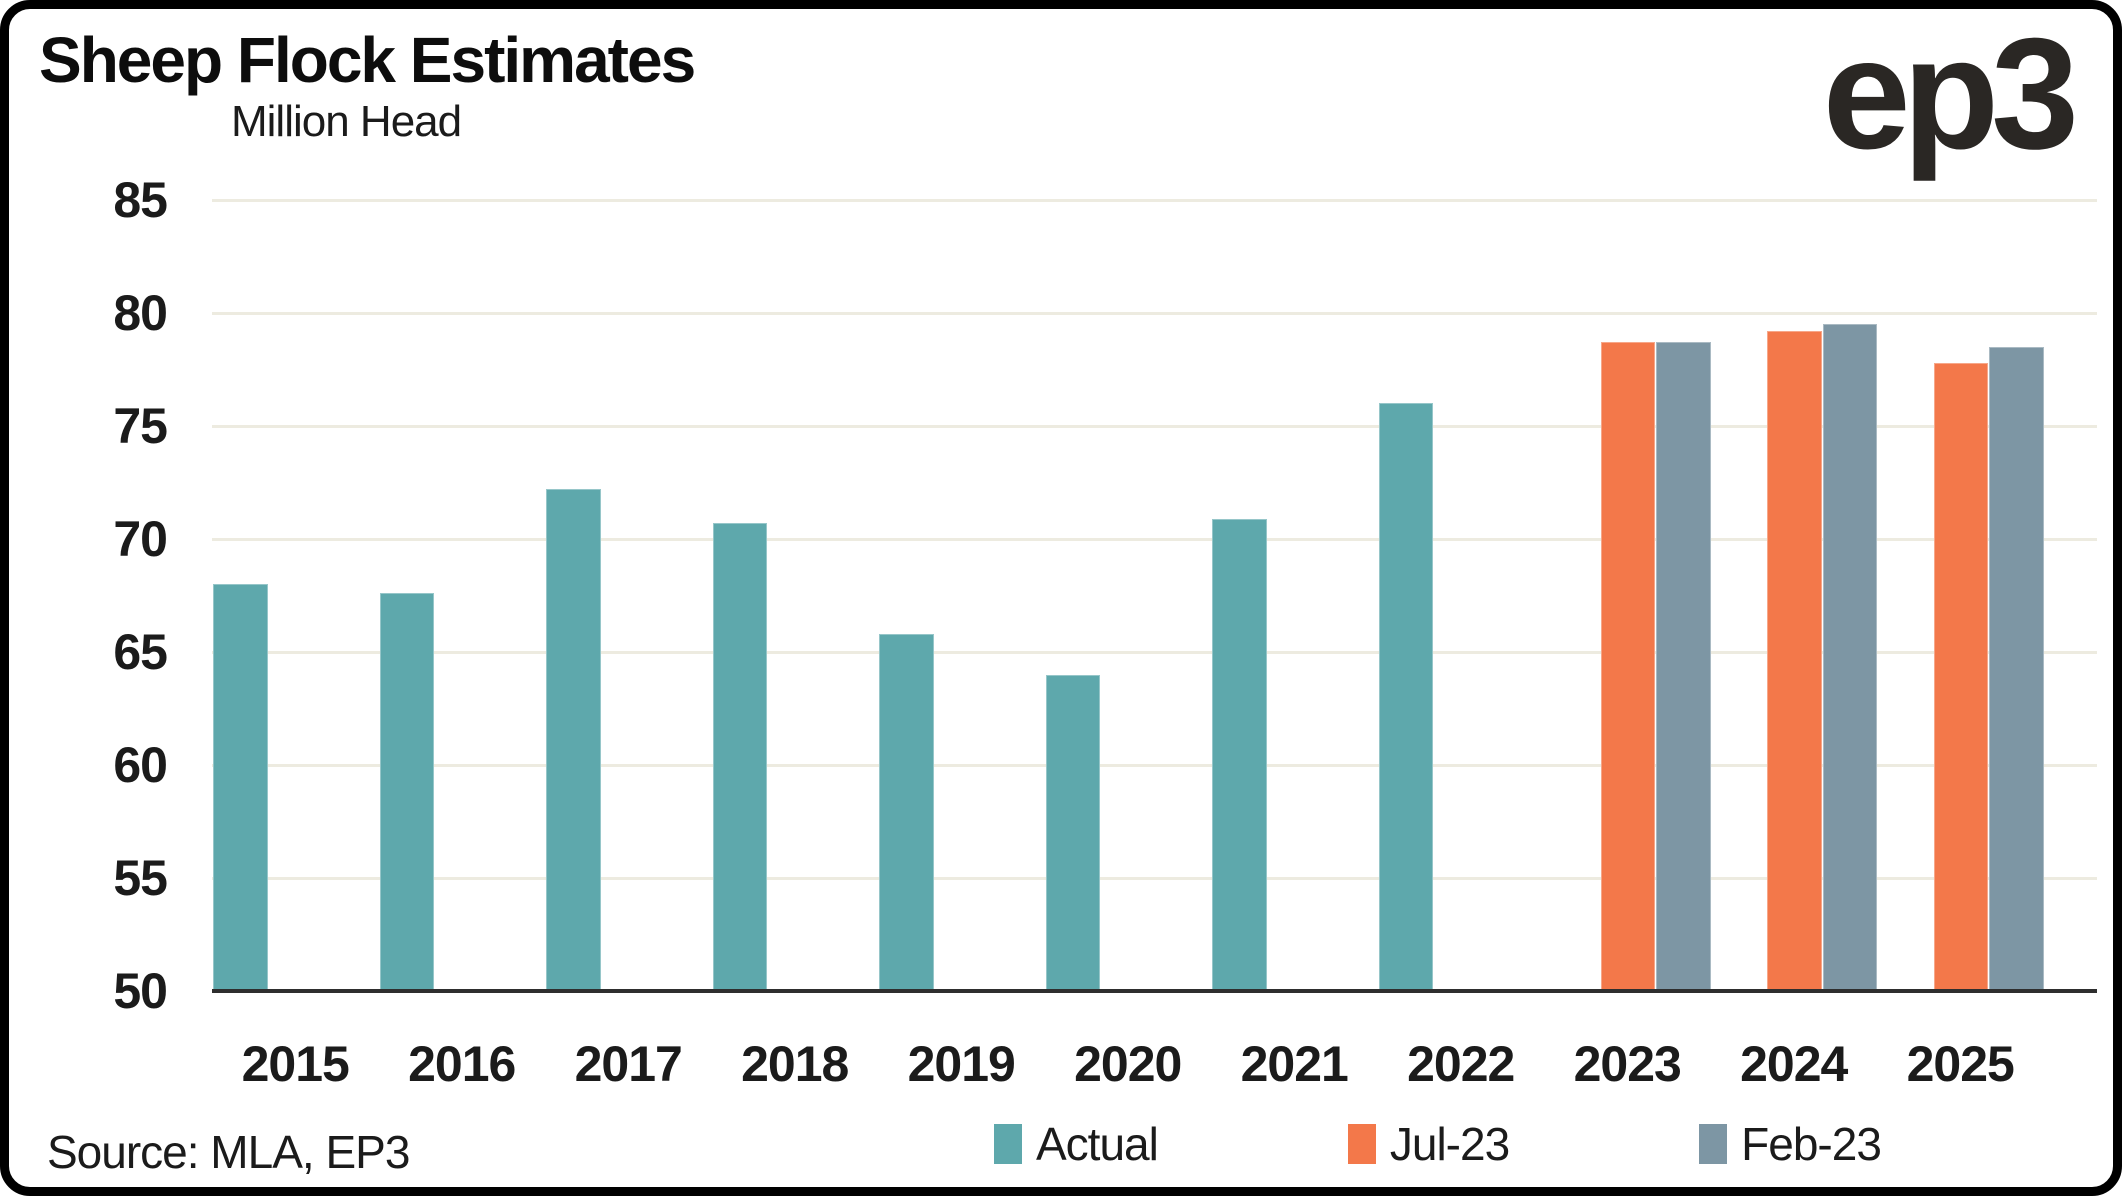 The height and width of the screenshot is (1196, 2122). I want to click on bar-actual-2019, so click(906, 812).